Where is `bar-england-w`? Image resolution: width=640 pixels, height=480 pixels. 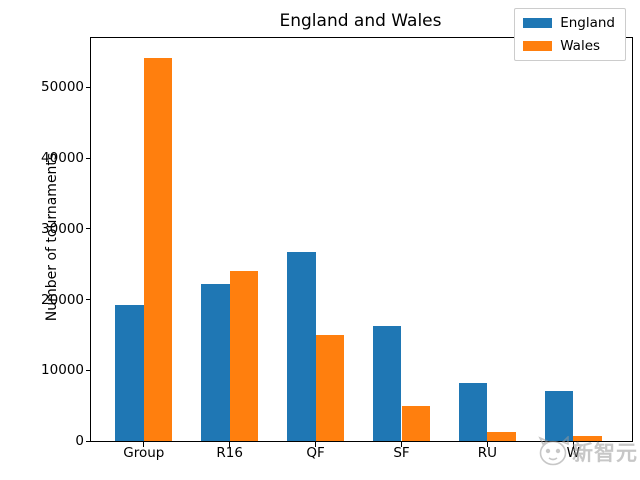
bar-england-w is located at coordinates (559, 415).